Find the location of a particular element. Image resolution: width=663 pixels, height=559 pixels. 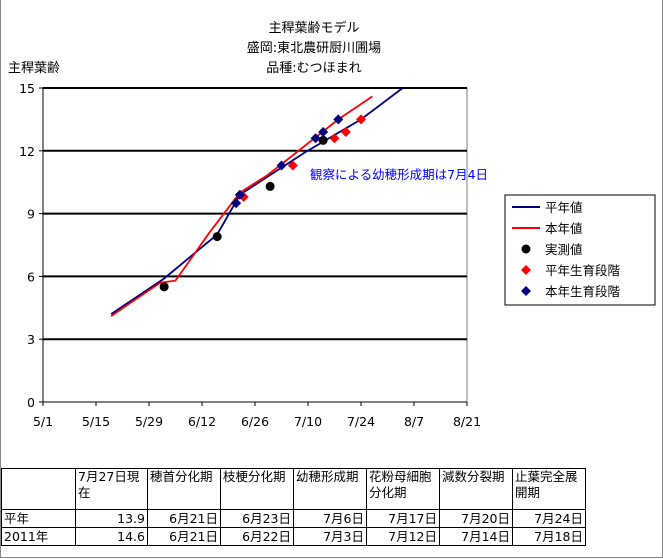

legend-label: 実測値 is located at coordinates (564, 249).